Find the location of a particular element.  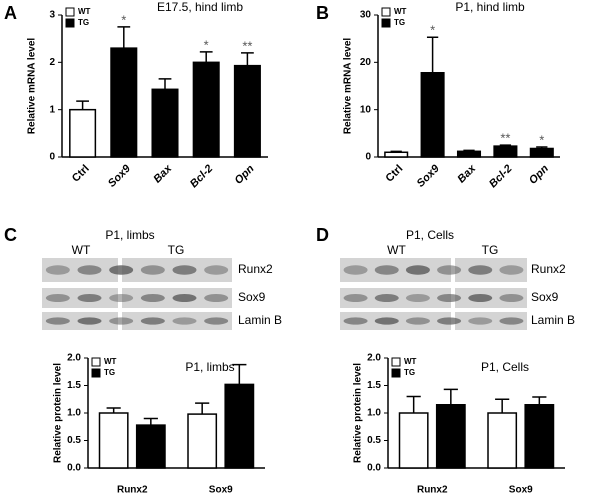

x-tick-label: Sox9 is located at coordinates (429, 176).